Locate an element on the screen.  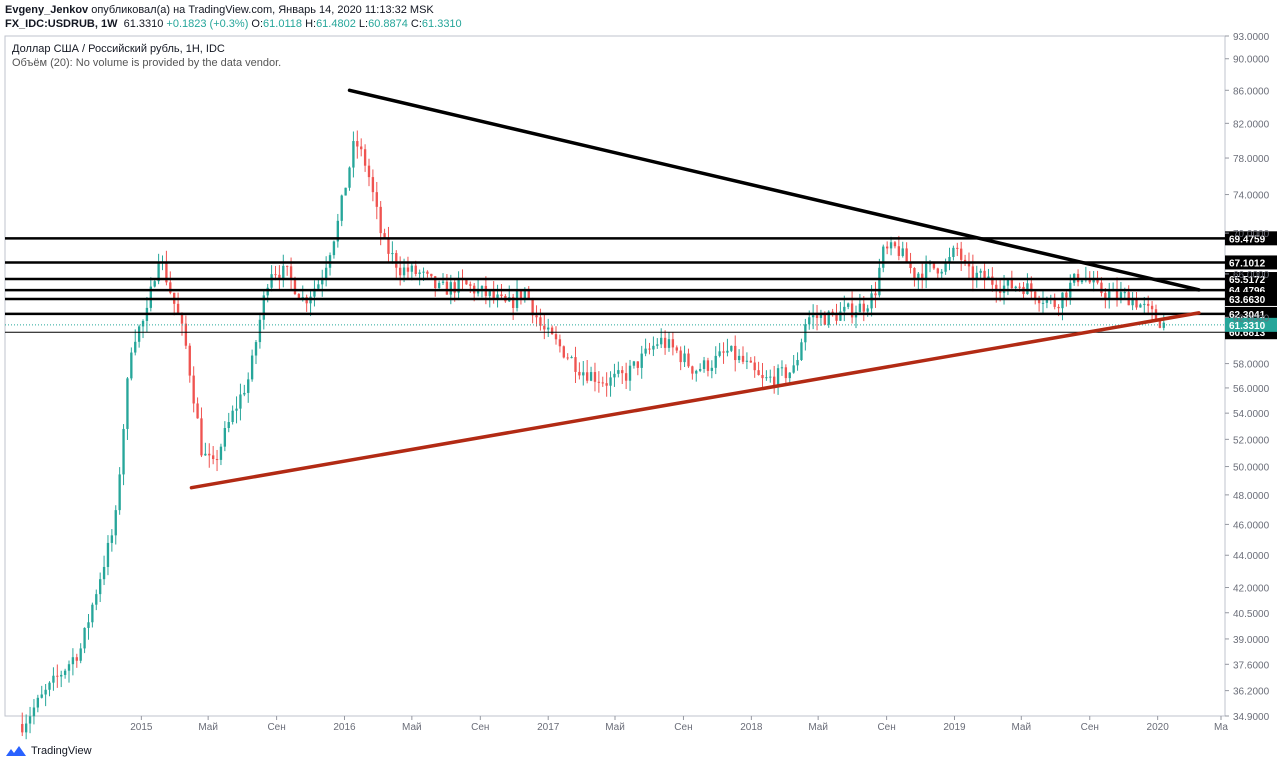
y-tick-label: 70.0000 is located at coordinates (1251, 234).